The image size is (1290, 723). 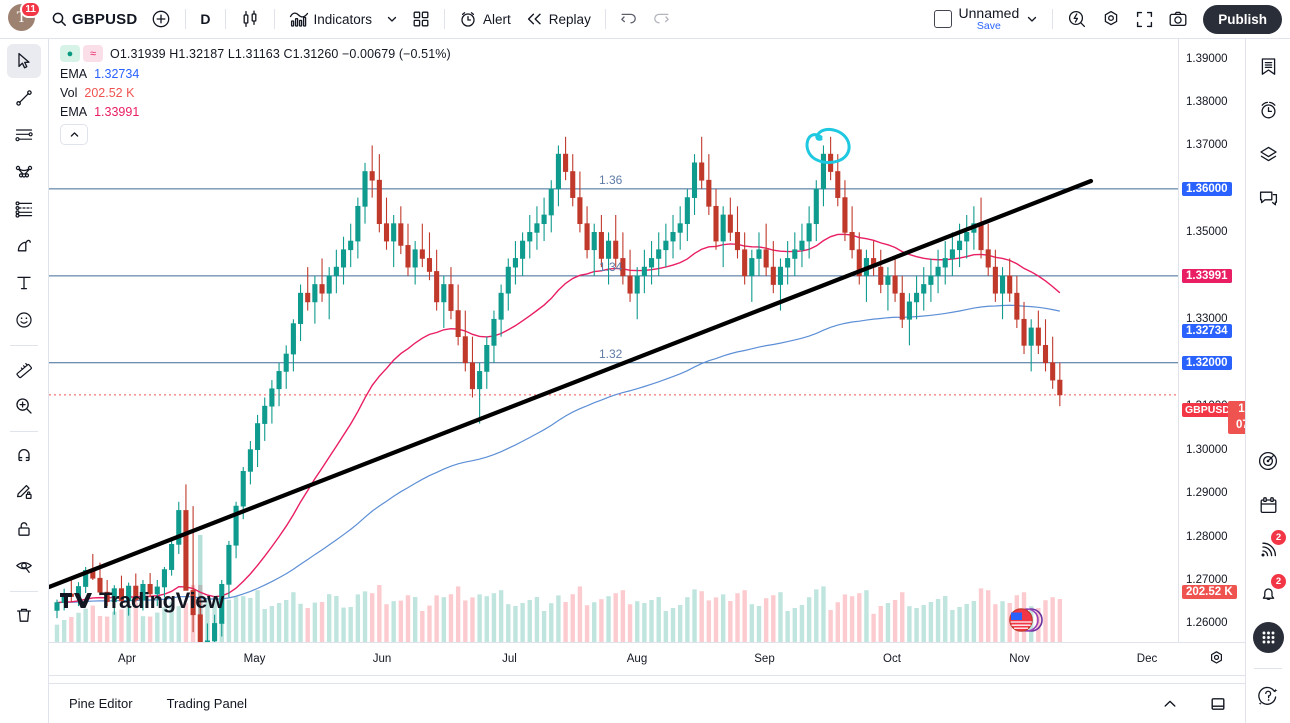 I want to click on remove-drawings-tool, so click(x=24, y=615).